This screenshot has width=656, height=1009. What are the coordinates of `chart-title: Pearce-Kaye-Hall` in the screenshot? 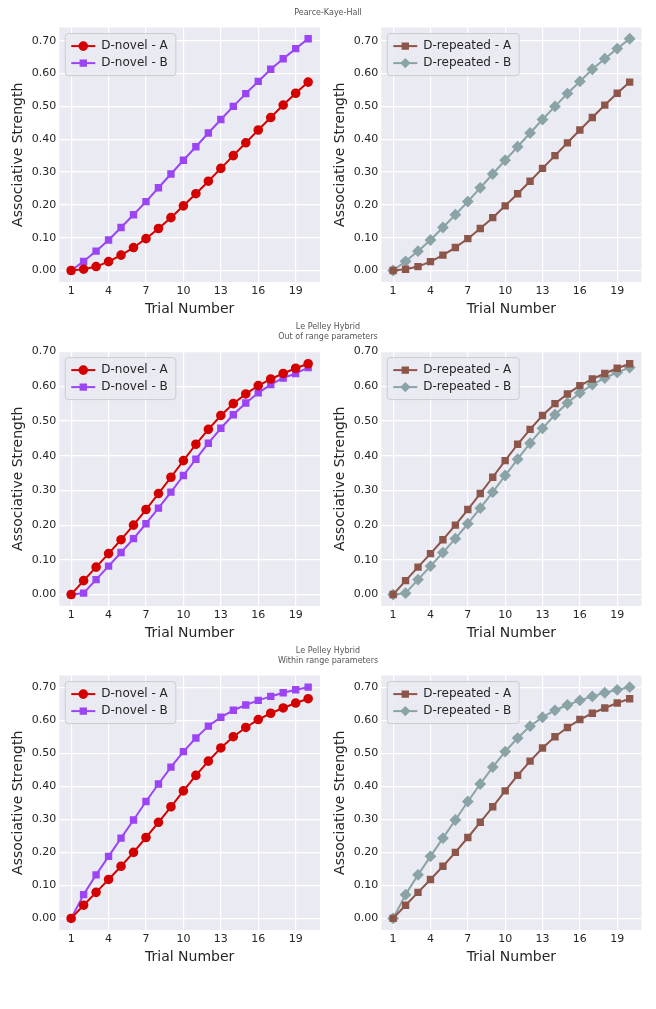 It's located at (328, 13).